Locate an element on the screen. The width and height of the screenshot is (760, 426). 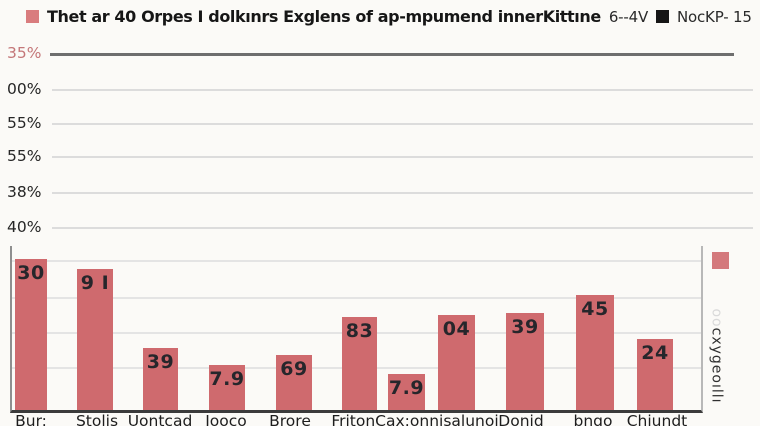
series-legend-swatch-icon is located at coordinates (32, 16).